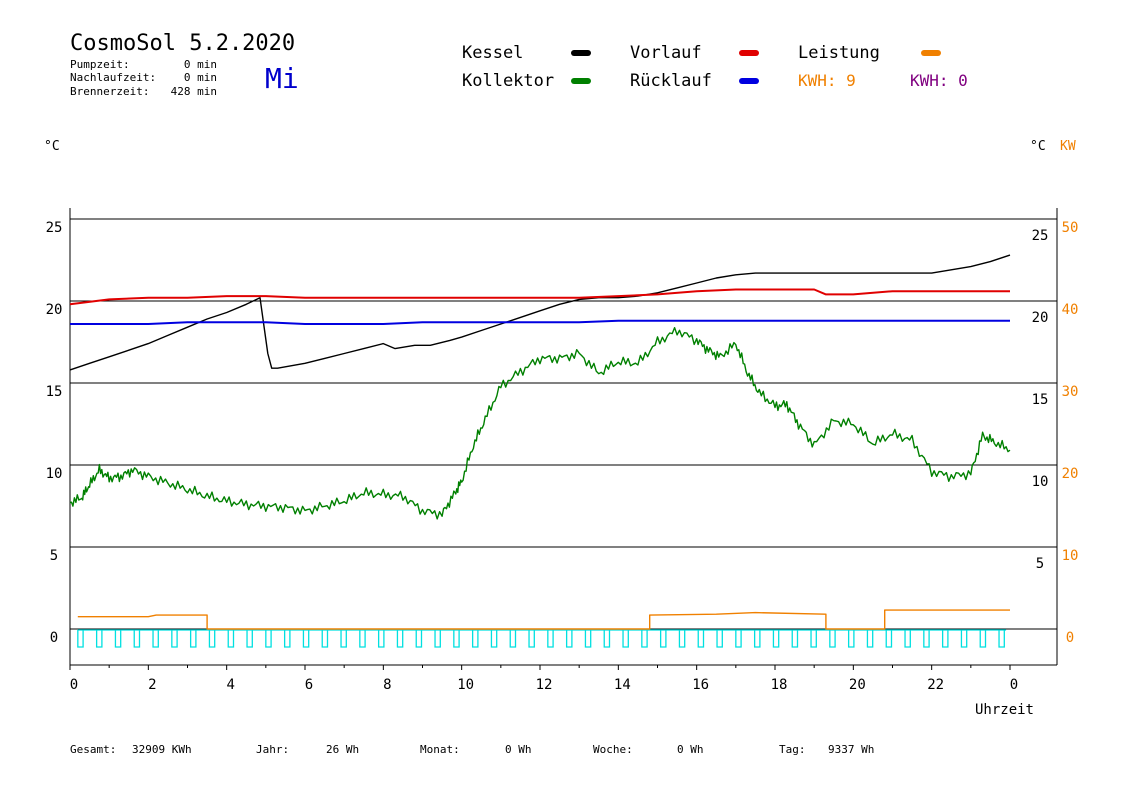 Image resolution: width=1148 pixels, height=812 pixels. Describe the element at coordinates (1070, 638) in the screenshot. I see `right-kw-tick-label: 0` at that location.